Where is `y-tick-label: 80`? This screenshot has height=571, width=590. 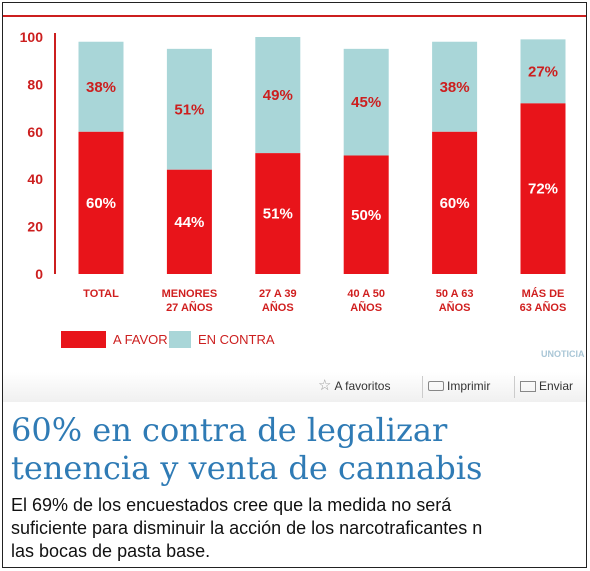
y-tick-label: 80 is located at coordinates (35, 84).